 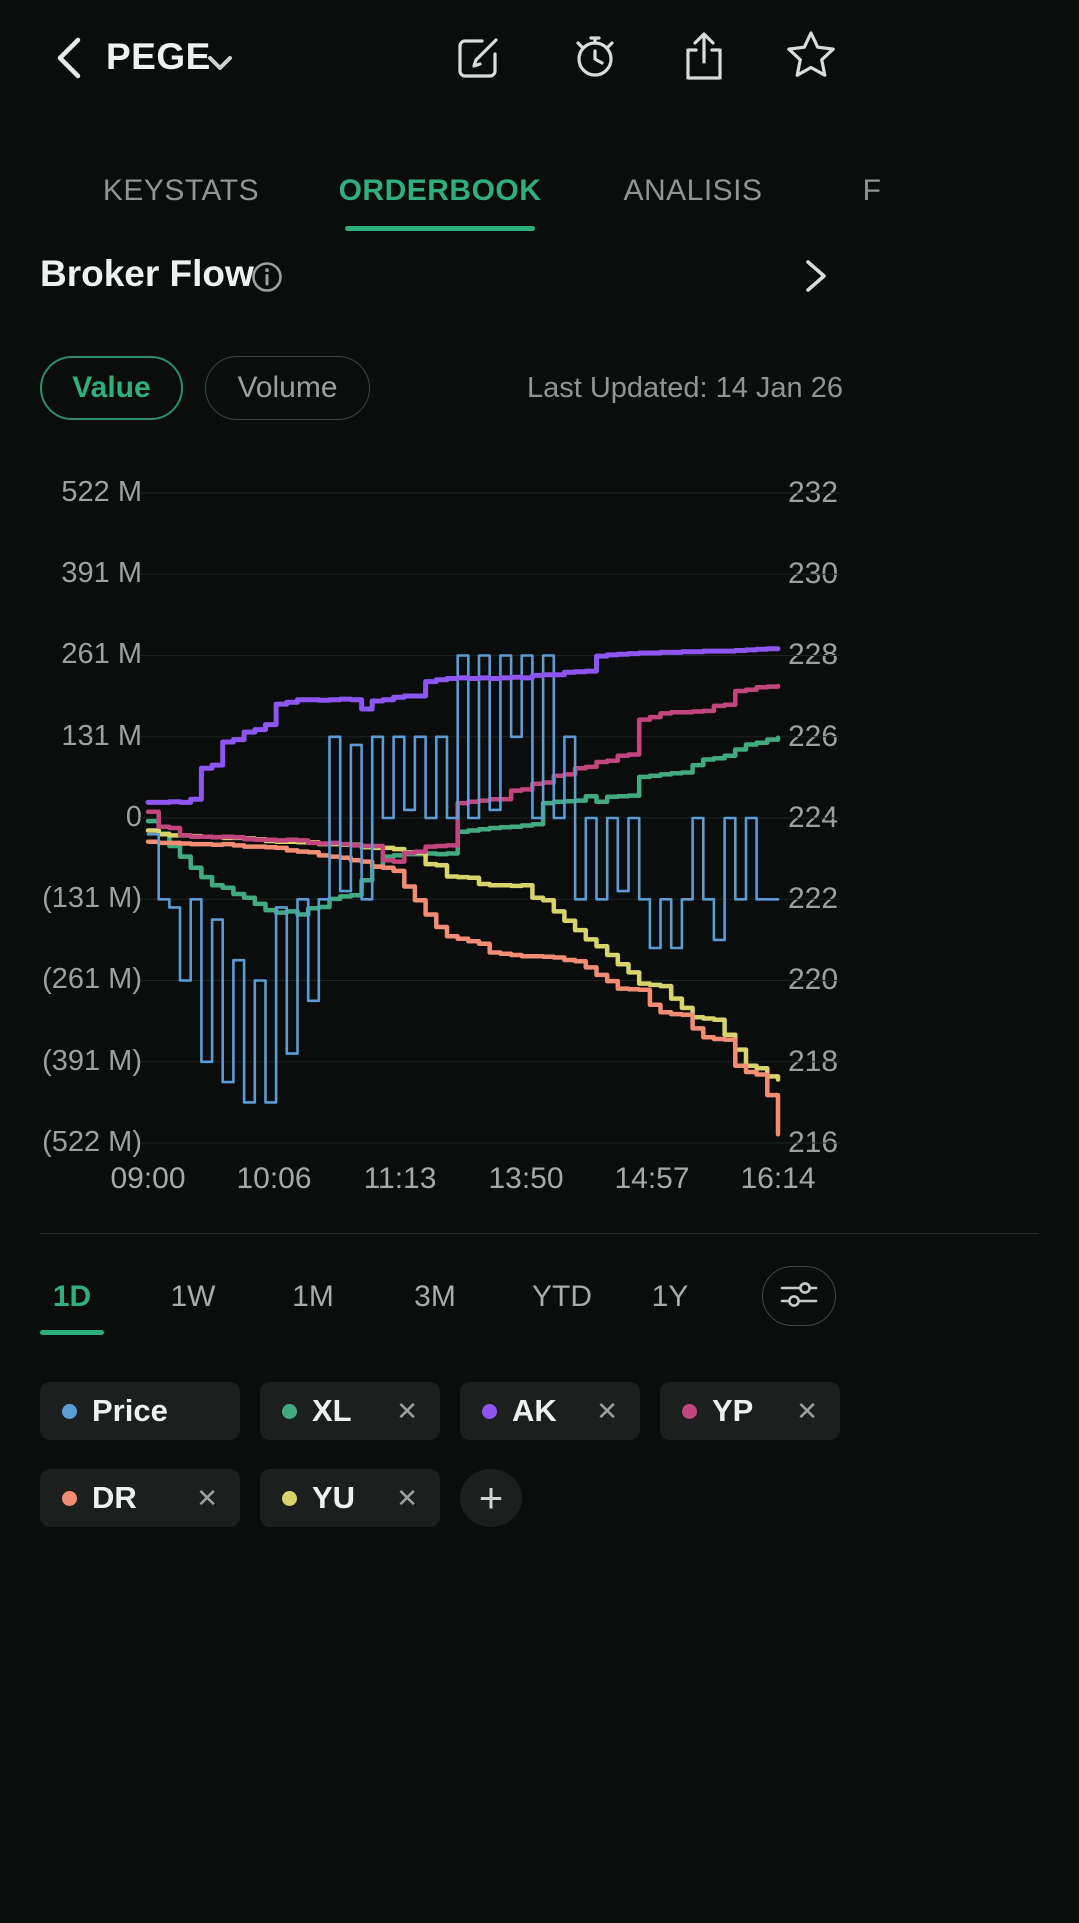 I want to click on y-axis-left-label: (522 M), so click(x=92, y=1142).